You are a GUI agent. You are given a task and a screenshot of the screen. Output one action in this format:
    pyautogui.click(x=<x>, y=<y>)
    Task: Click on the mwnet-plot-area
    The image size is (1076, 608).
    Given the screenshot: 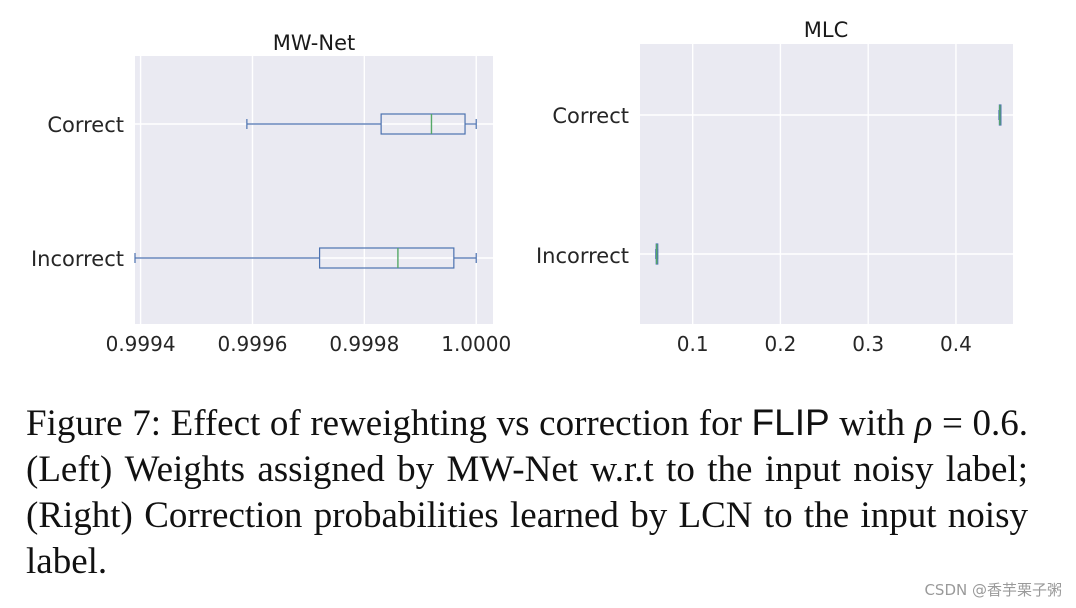 What is the action you would take?
    pyautogui.click(x=314, y=190)
    